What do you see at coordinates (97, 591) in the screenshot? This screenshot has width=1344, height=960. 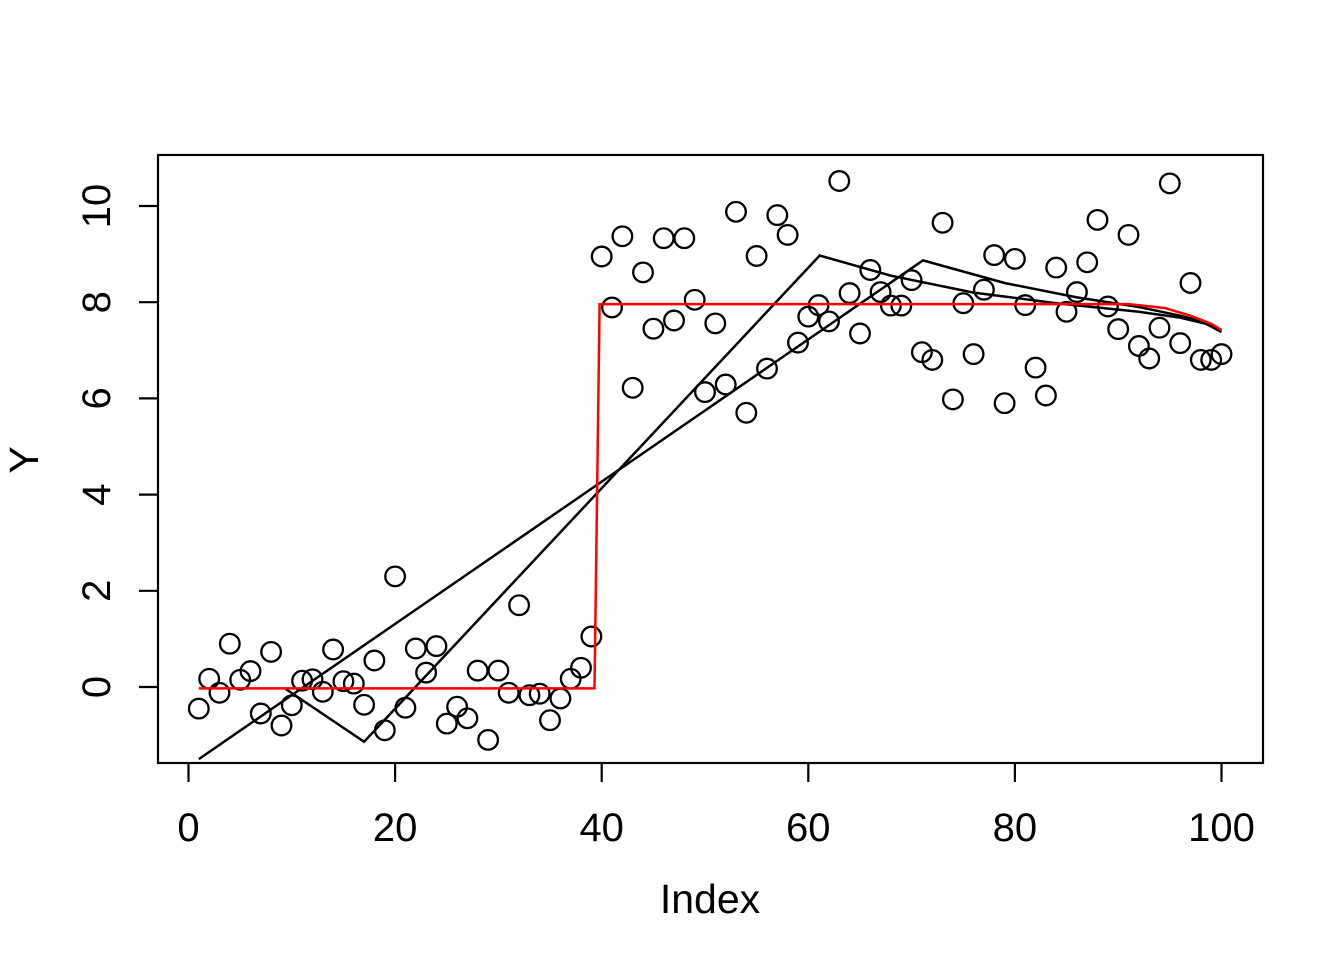 I see `y-tick-label: 2` at bounding box center [97, 591].